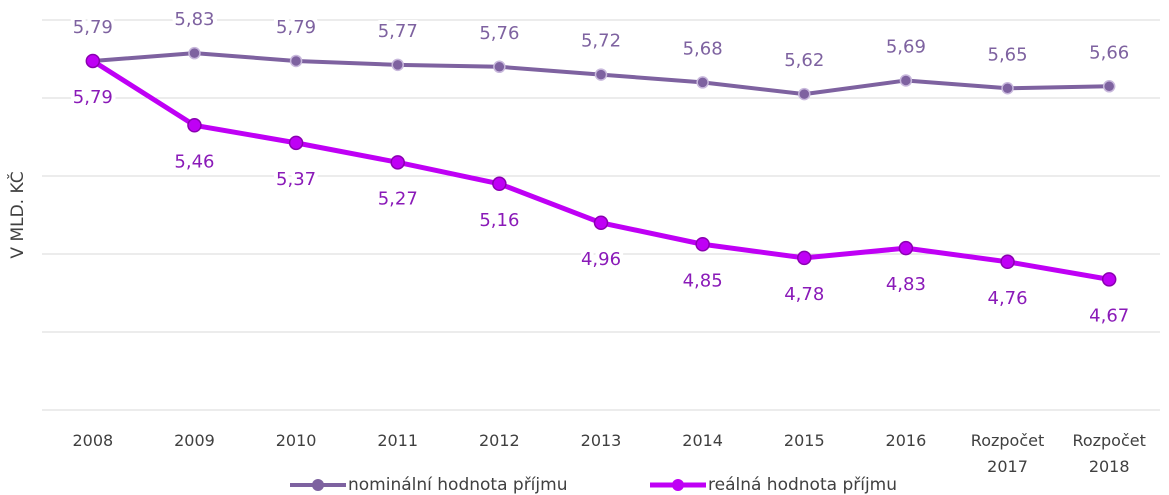 The width and height of the screenshot is (1169, 495). What do you see at coordinates (1109, 453) in the screenshot?
I see `x-tick-label: Rozpočet 2018` at bounding box center [1109, 453].